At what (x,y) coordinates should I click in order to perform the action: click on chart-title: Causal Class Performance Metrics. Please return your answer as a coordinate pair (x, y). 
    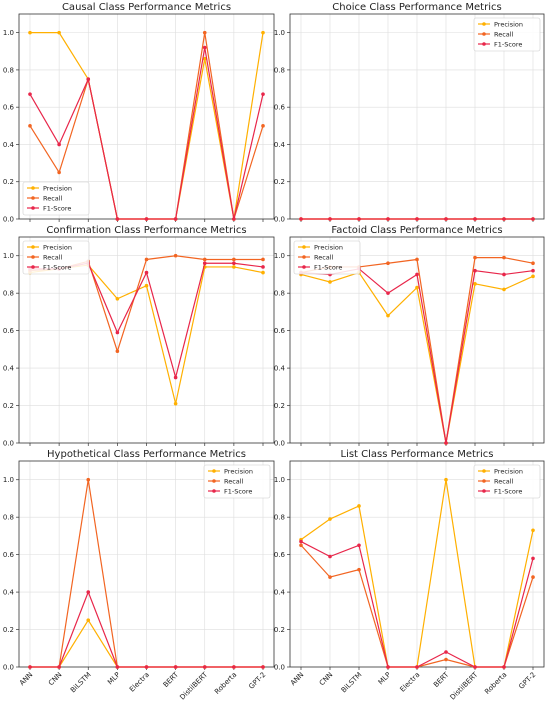
    Looking at the image, I should click on (146, 7).